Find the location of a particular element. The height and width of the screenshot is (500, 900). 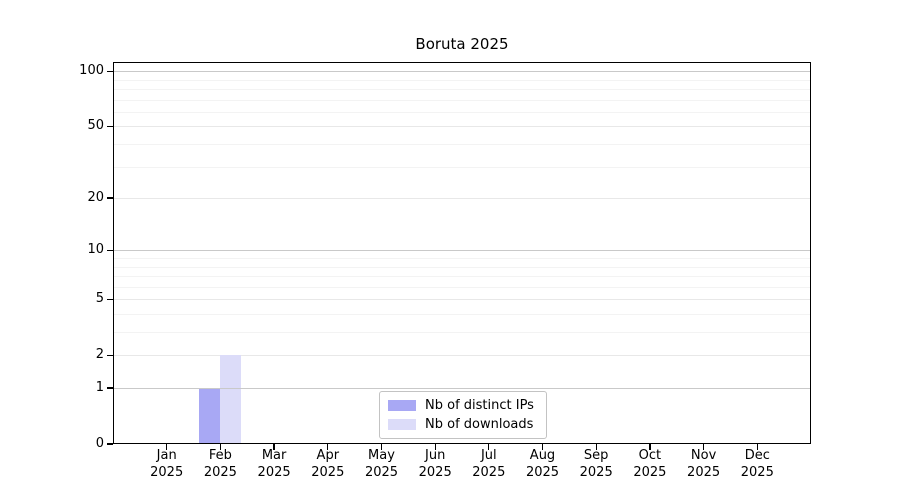

x-tick-label-nov: Nov 2025 is located at coordinates (704, 464).